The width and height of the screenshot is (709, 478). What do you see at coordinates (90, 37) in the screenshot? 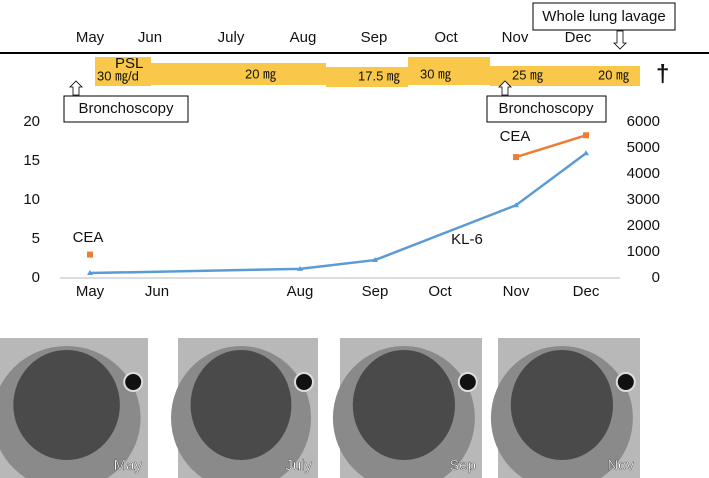
I see `month-label: May` at bounding box center [90, 37].